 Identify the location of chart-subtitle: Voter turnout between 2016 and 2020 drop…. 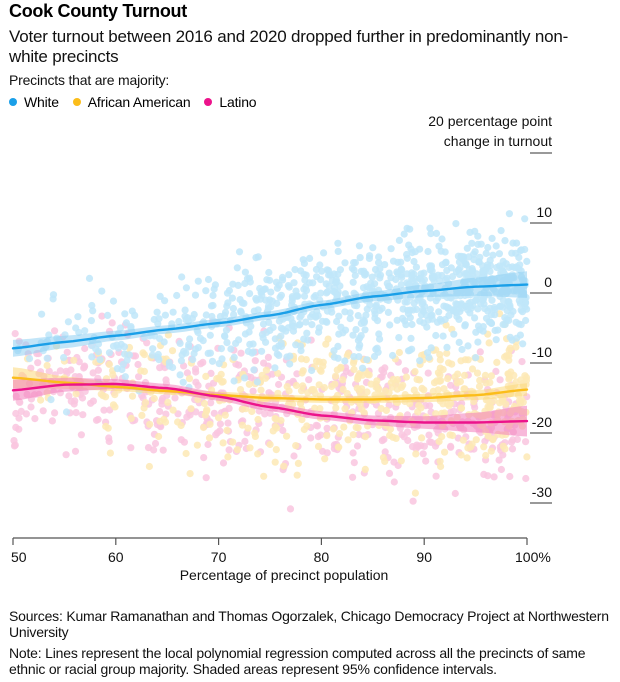
(289, 46).